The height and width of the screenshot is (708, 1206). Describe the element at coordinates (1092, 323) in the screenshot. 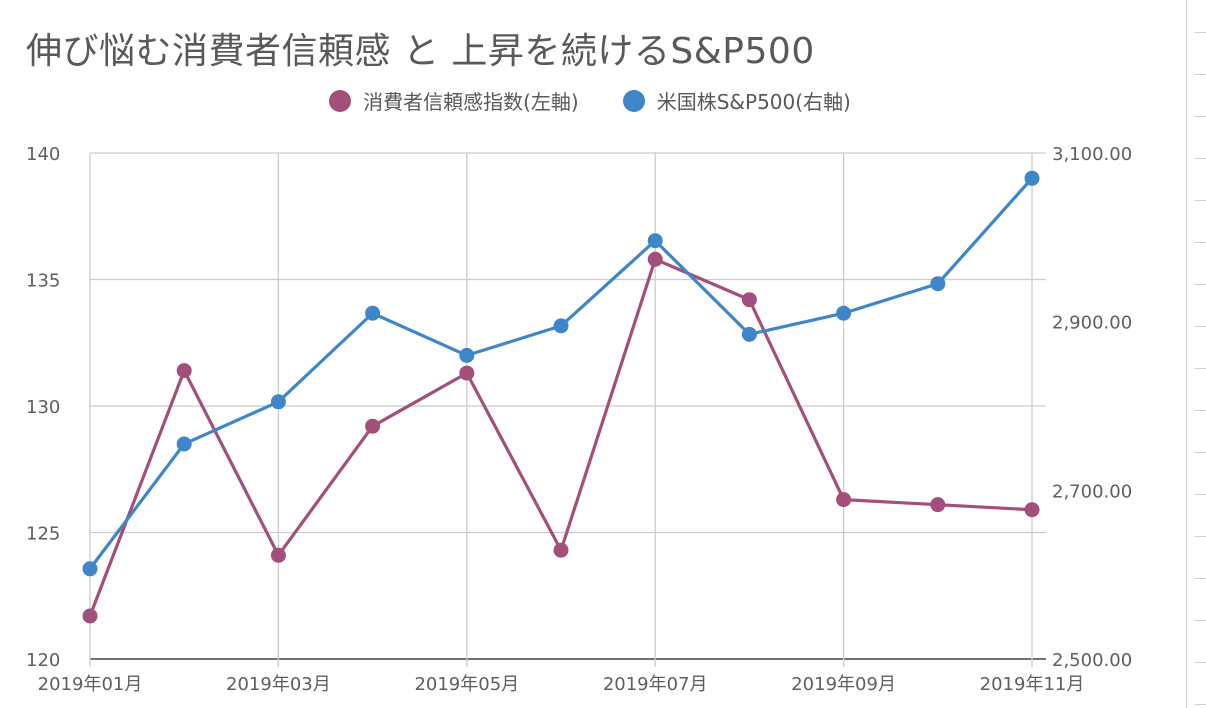

I see `right-axis-tick-label: 2,900.00` at that location.